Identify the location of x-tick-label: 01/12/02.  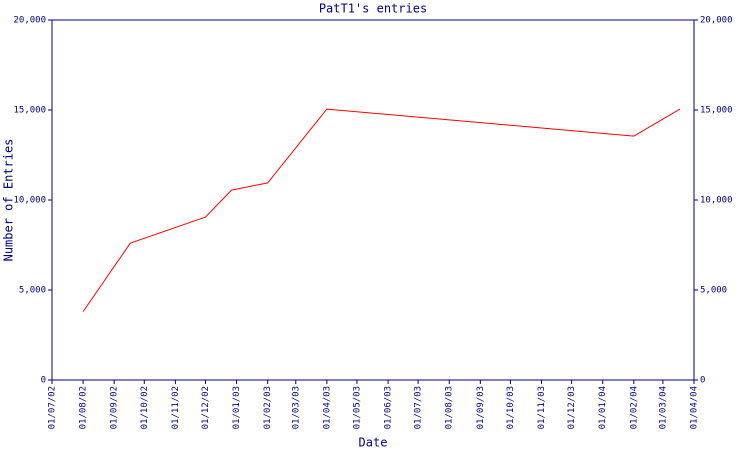
(206, 407).